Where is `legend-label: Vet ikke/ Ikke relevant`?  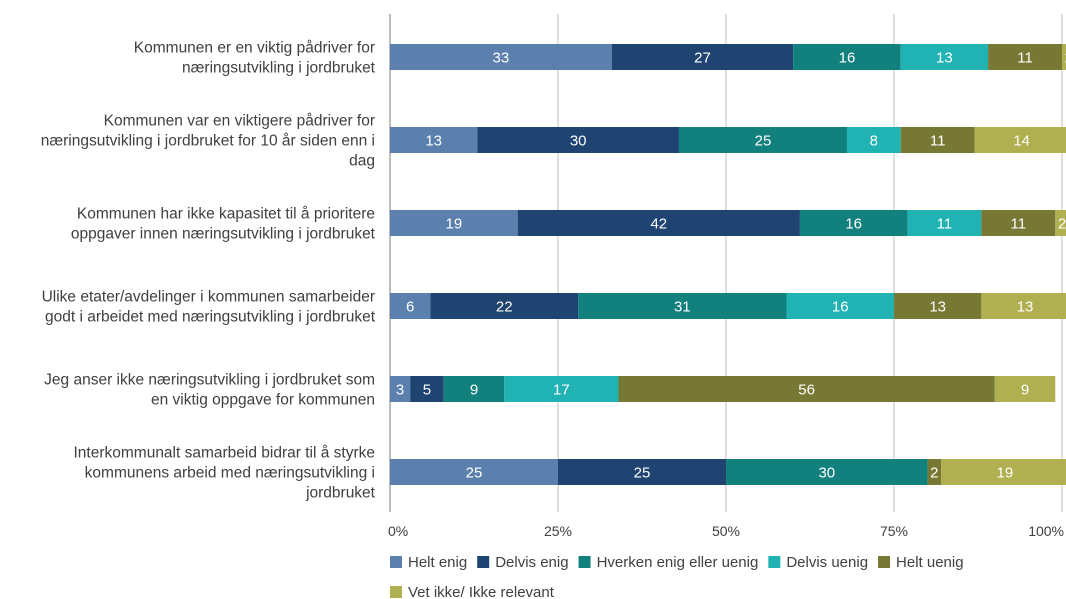
legend-label: Vet ikke/ Ikke relevant is located at coordinates (481, 591).